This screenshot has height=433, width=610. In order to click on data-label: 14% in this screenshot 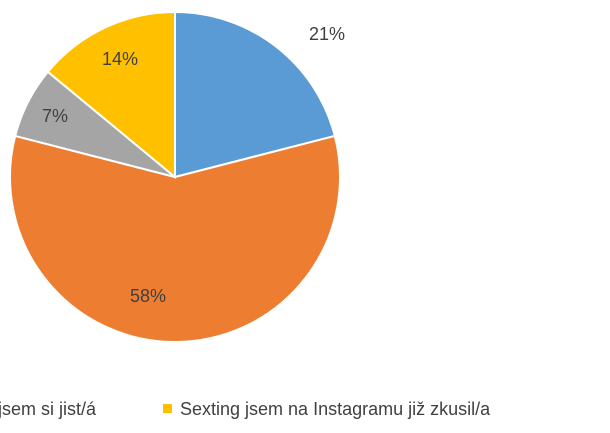, I will do `click(120, 59)`.